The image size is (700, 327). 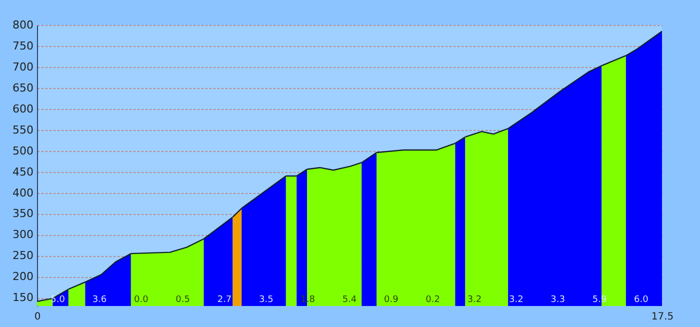 What do you see at coordinates (23, 213) in the screenshot?
I see `y-tick-label: 350` at bounding box center [23, 213].